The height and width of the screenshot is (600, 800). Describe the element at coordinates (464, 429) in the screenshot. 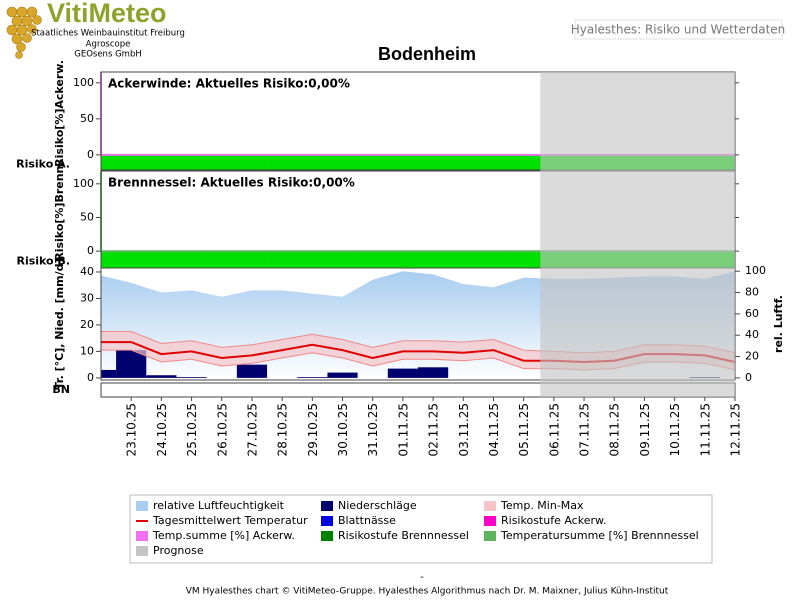

I see `x-tick-label: 03.11.25` at that location.